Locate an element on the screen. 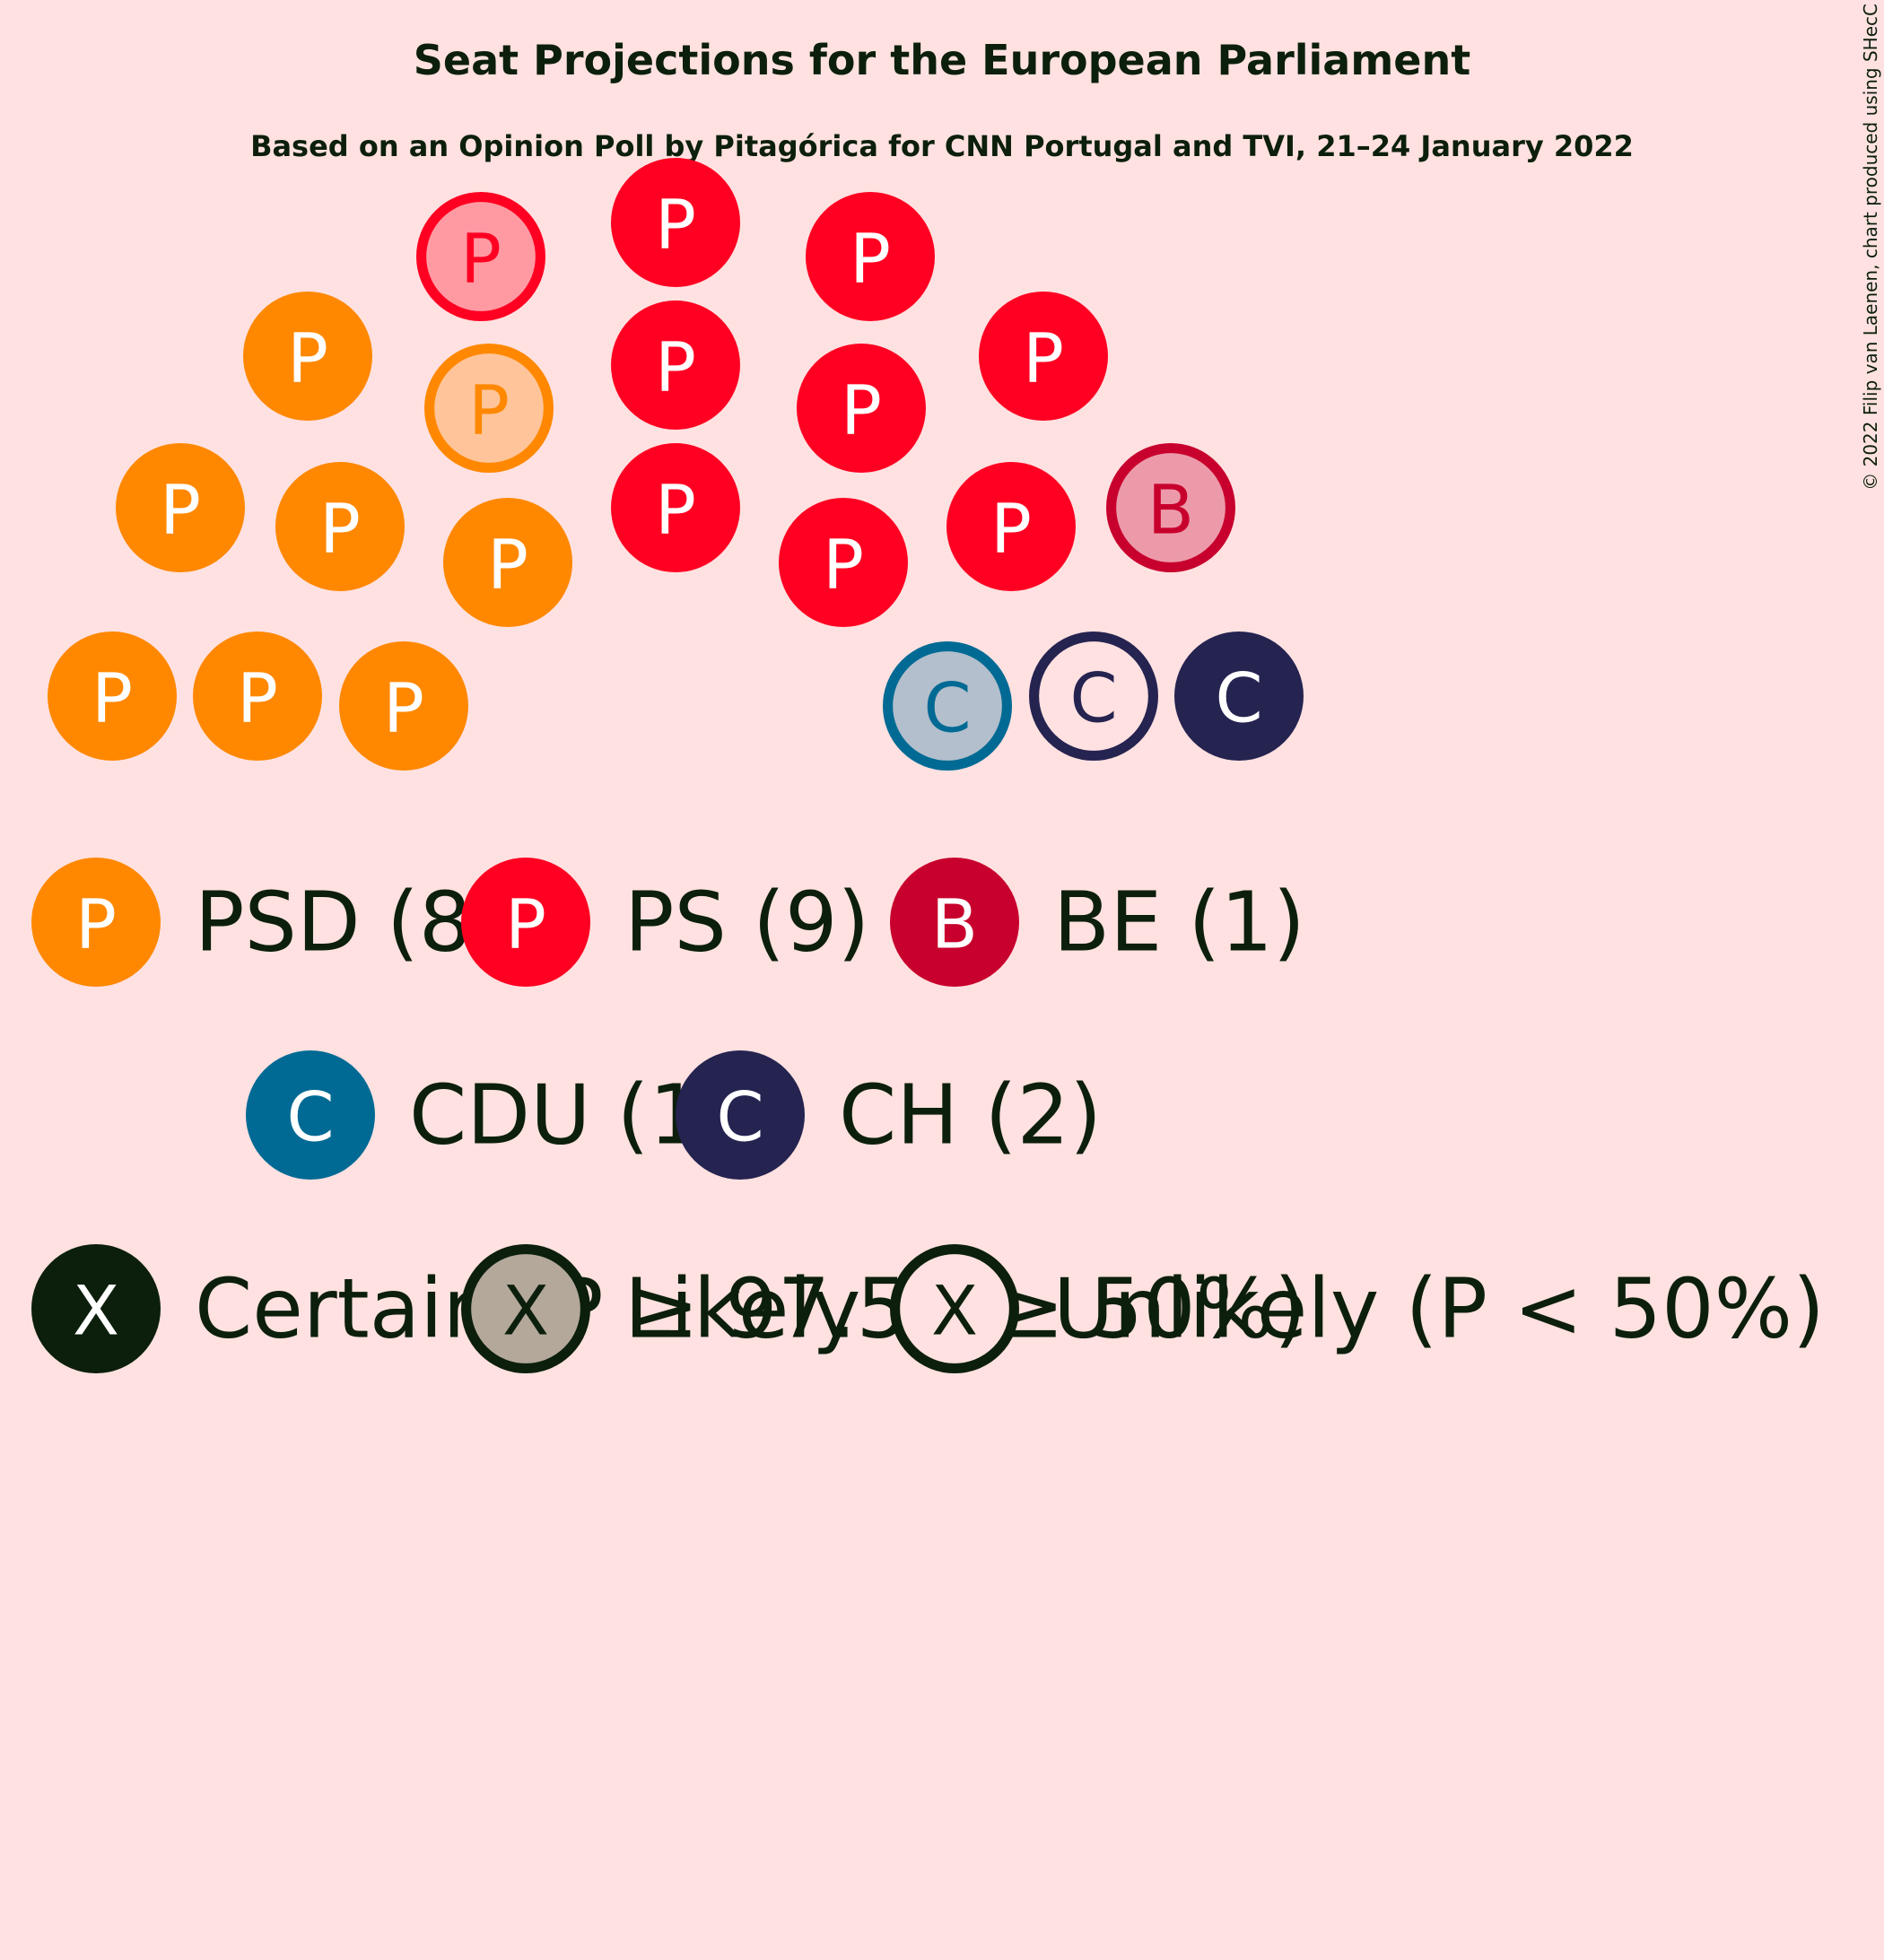 The image size is (1884, 1960). seat-psd-6: P is located at coordinates (307, 356).